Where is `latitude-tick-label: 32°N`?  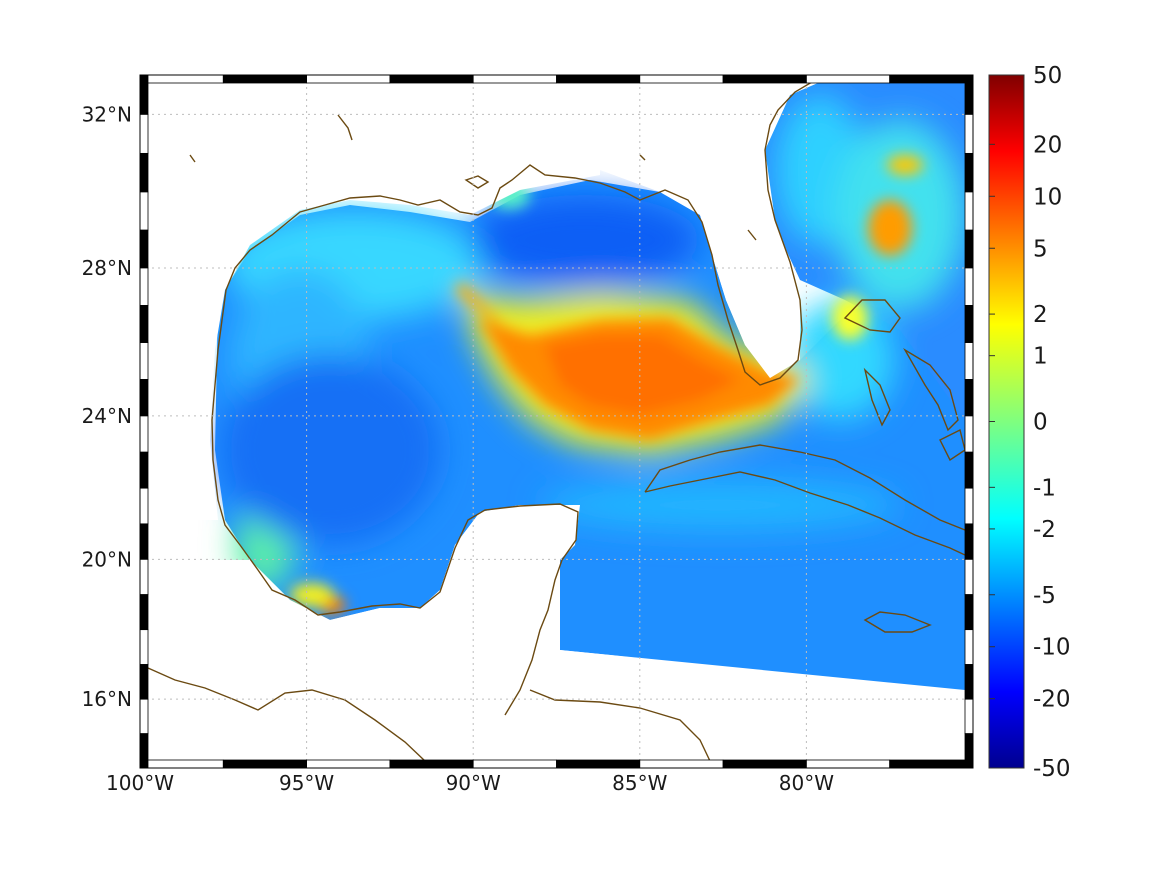 latitude-tick-label: 32°N is located at coordinates (107, 114).